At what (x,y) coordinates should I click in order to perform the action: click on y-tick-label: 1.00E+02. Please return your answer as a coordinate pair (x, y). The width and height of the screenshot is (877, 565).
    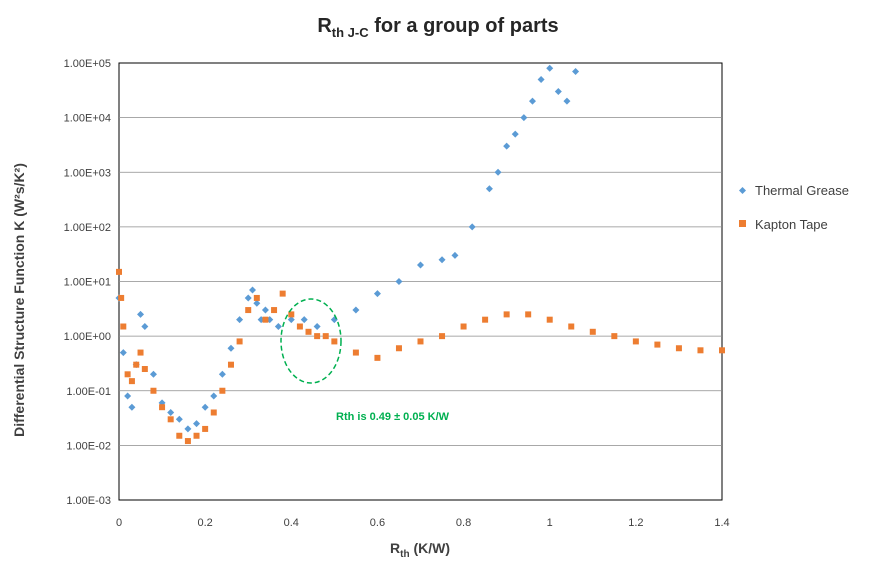
    Looking at the image, I should click on (87, 228).